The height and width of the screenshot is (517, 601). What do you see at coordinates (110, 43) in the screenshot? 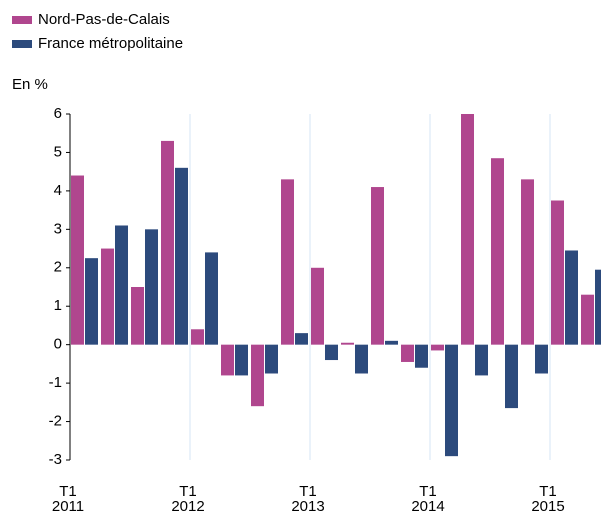
I see `legend-label: France métropolitaine` at bounding box center [110, 43].